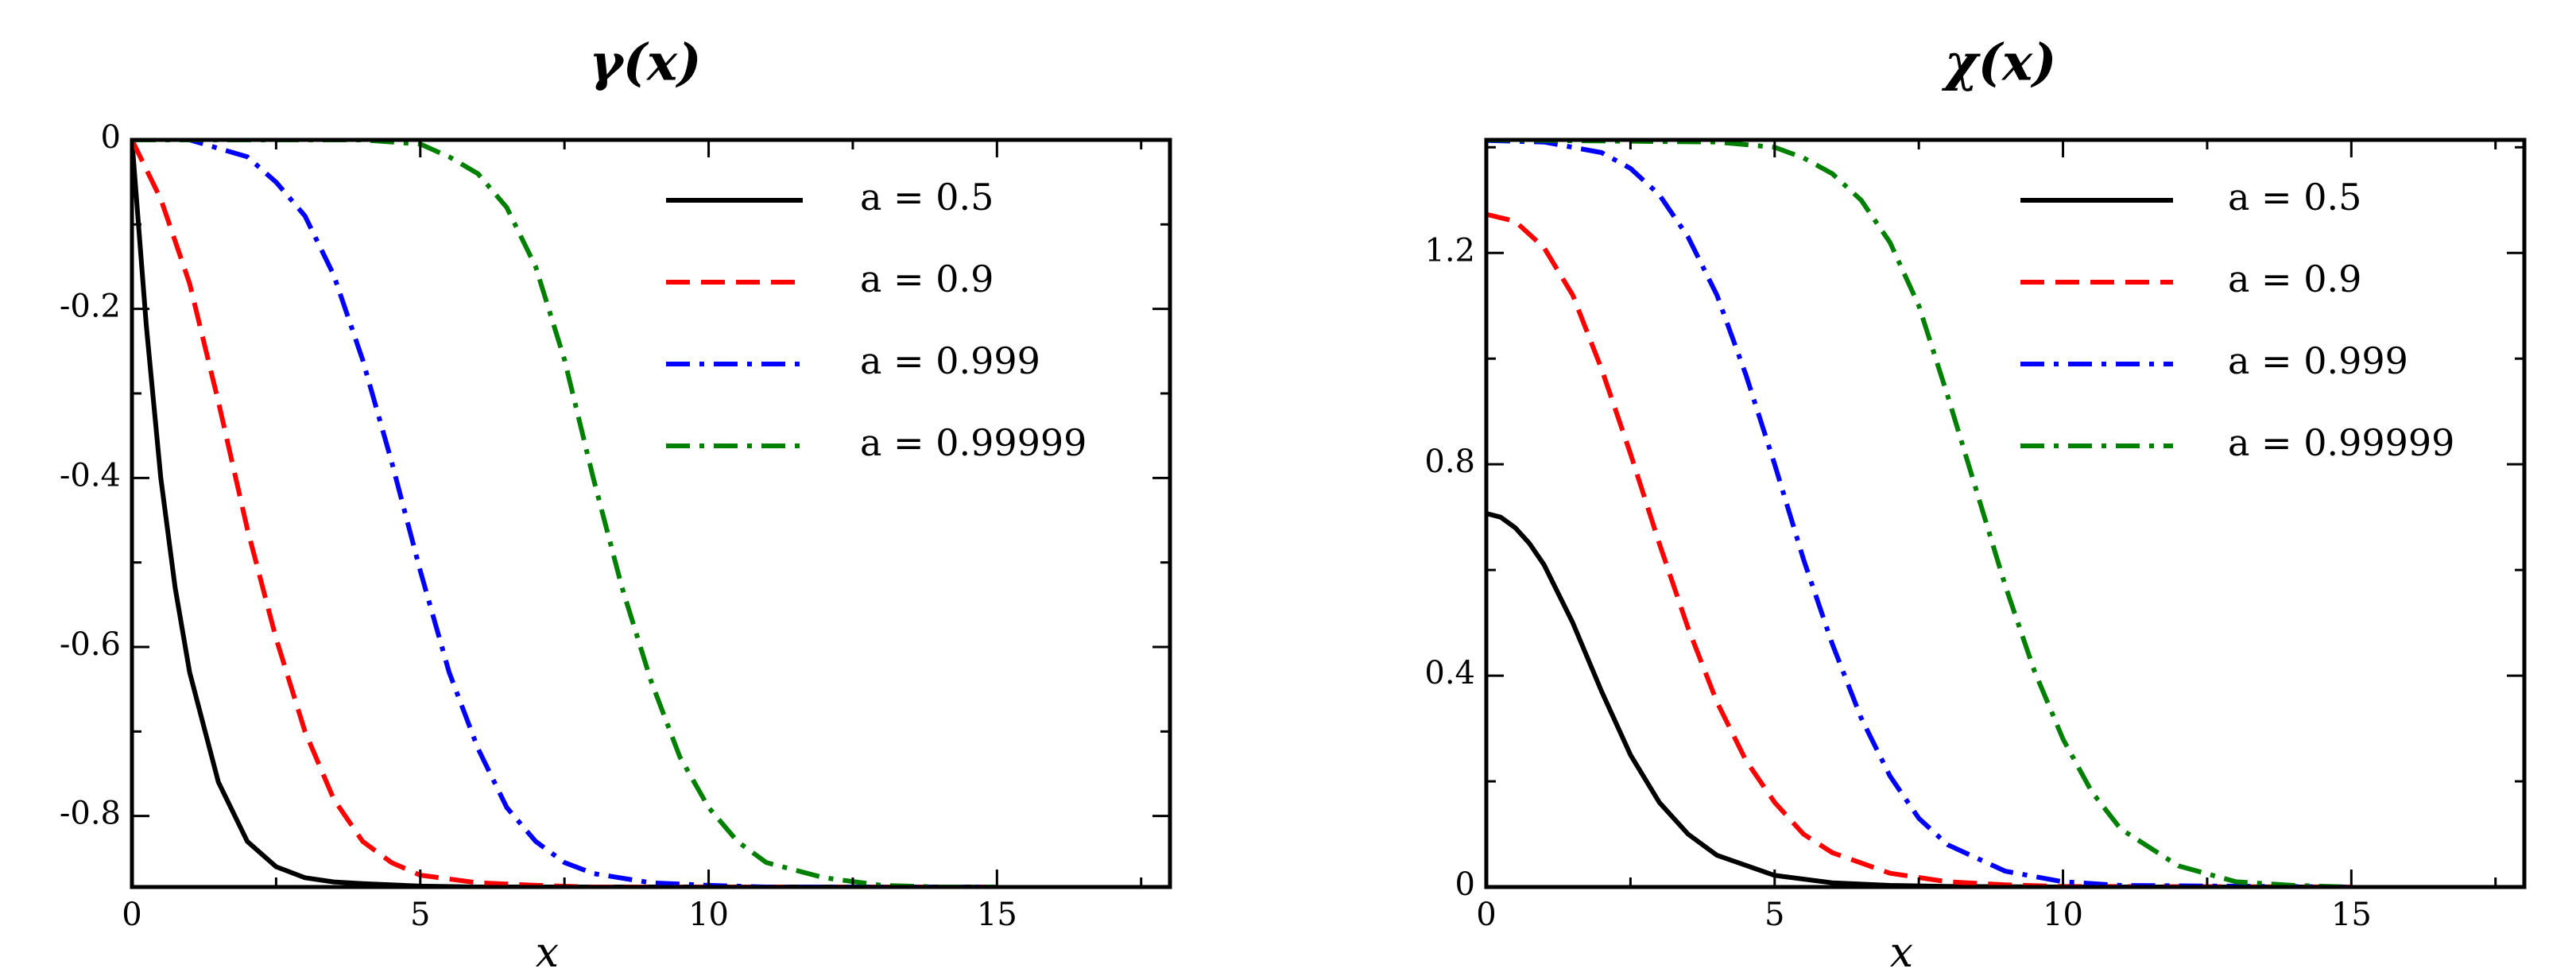 The height and width of the screenshot is (980, 2576). What do you see at coordinates (90, 644) in the screenshot?
I see `y-tick-label: -0.6` at bounding box center [90, 644].